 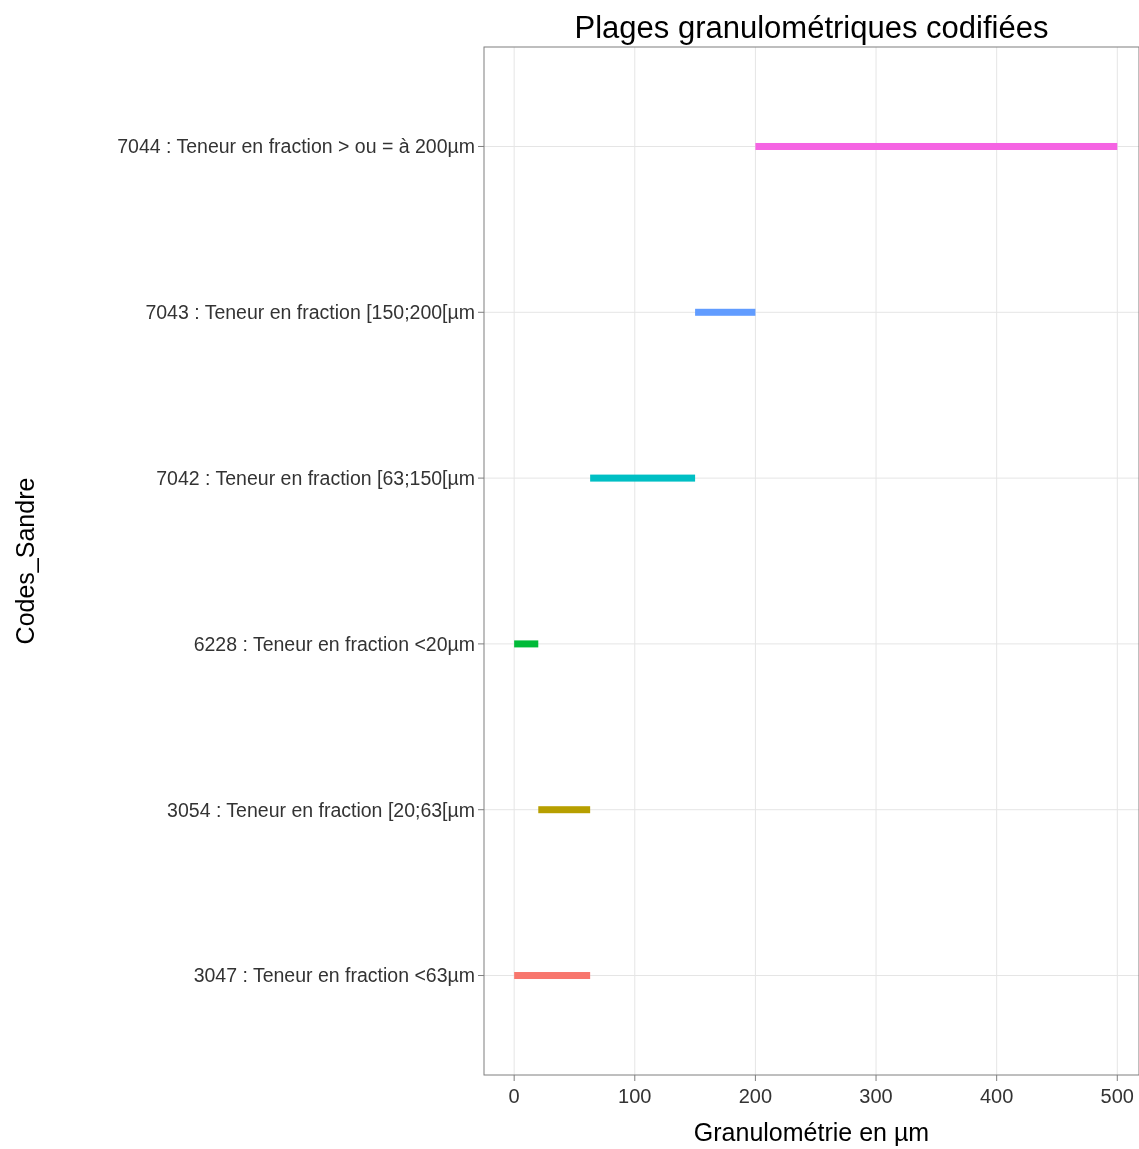 What do you see at coordinates (635, 1096) in the screenshot?
I see `x-tick-label: 100` at bounding box center [635, 1096].